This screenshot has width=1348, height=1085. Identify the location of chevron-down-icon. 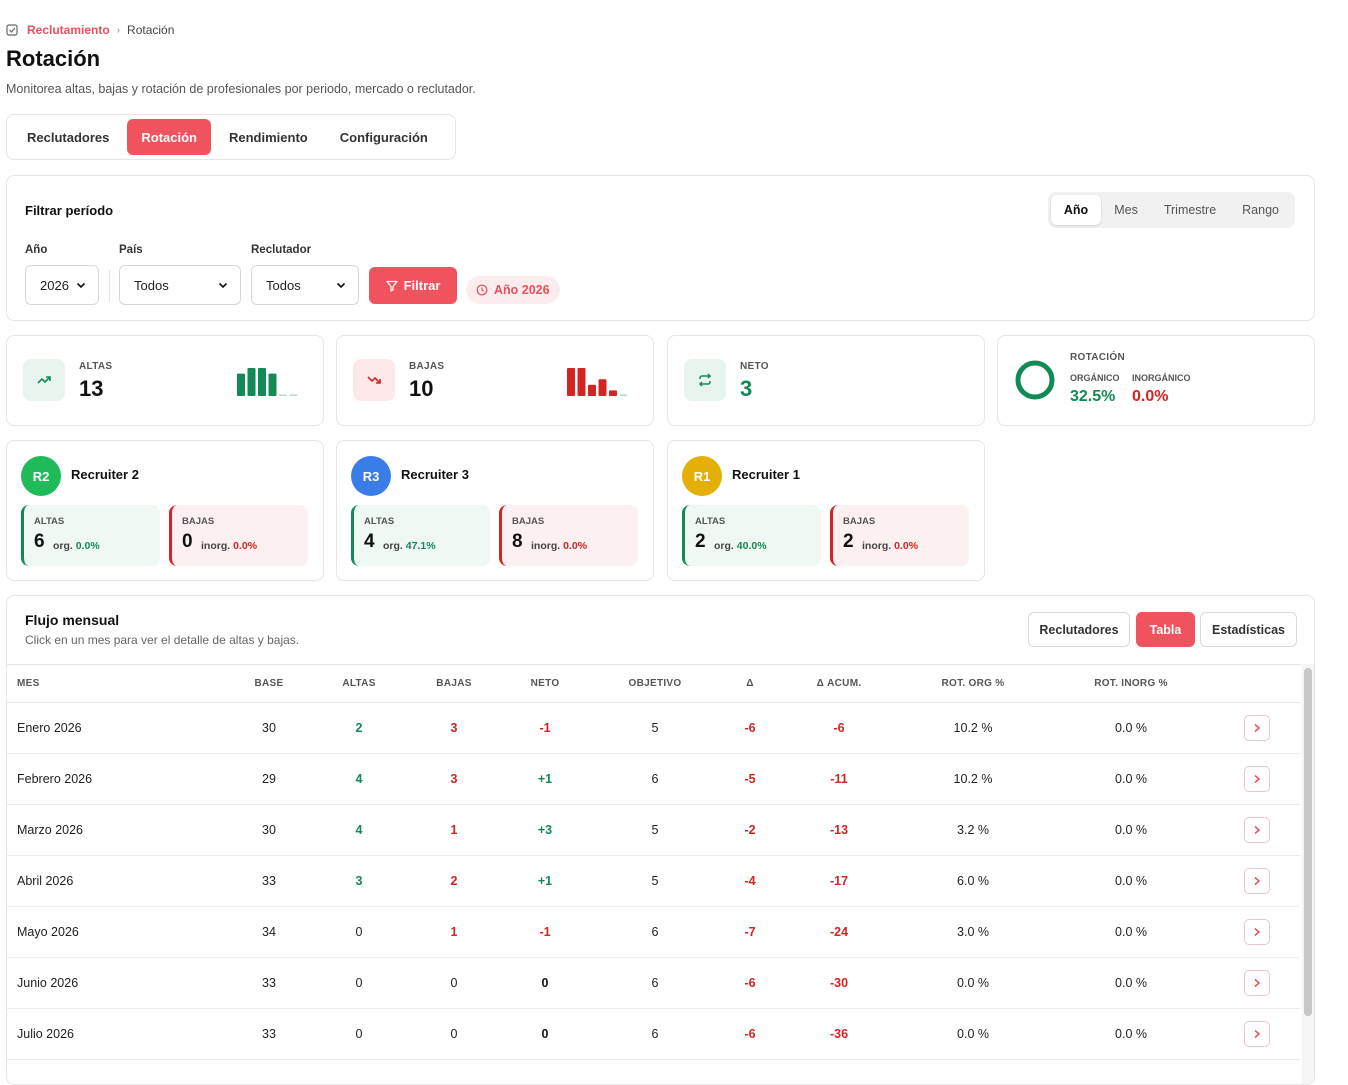
(223, 285).